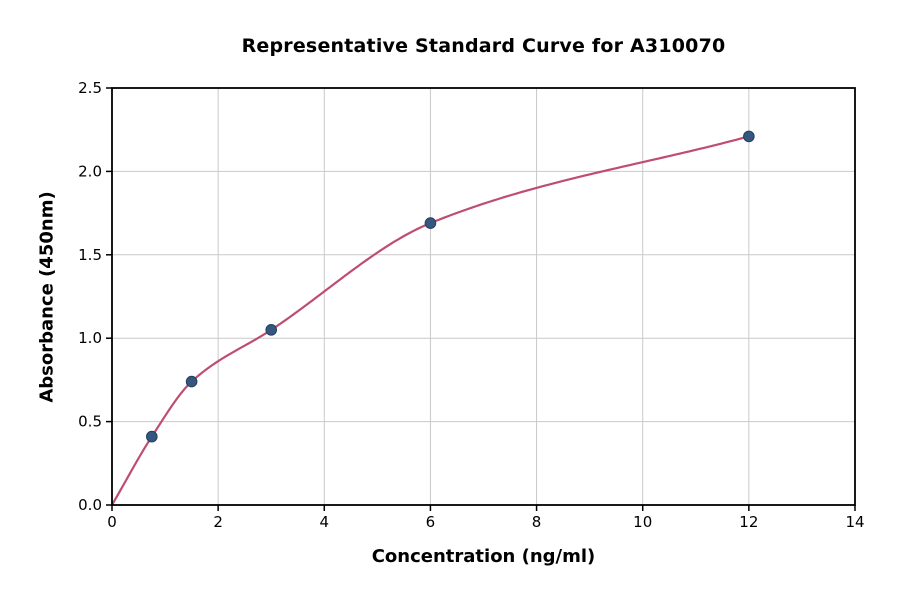 The height and width of the screenshot is (594, 900). I want to click on x-tick-label: 8, so click(537, 522).